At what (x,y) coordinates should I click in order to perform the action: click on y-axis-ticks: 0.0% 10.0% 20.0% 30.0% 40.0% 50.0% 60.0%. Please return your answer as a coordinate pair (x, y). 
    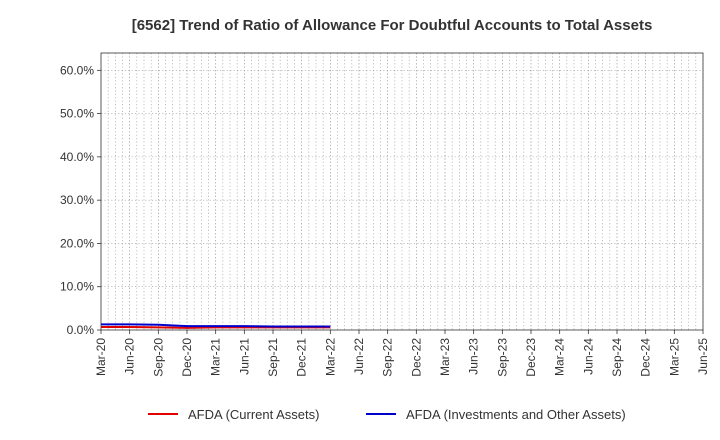
    Looking at the image, I should click on (80, 200).